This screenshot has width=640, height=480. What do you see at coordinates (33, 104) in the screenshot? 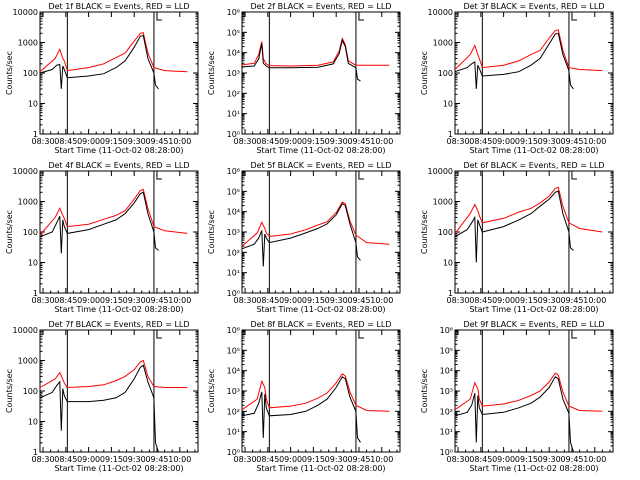
I see `y-tick-label: 10` at bounding box center [33, 104].